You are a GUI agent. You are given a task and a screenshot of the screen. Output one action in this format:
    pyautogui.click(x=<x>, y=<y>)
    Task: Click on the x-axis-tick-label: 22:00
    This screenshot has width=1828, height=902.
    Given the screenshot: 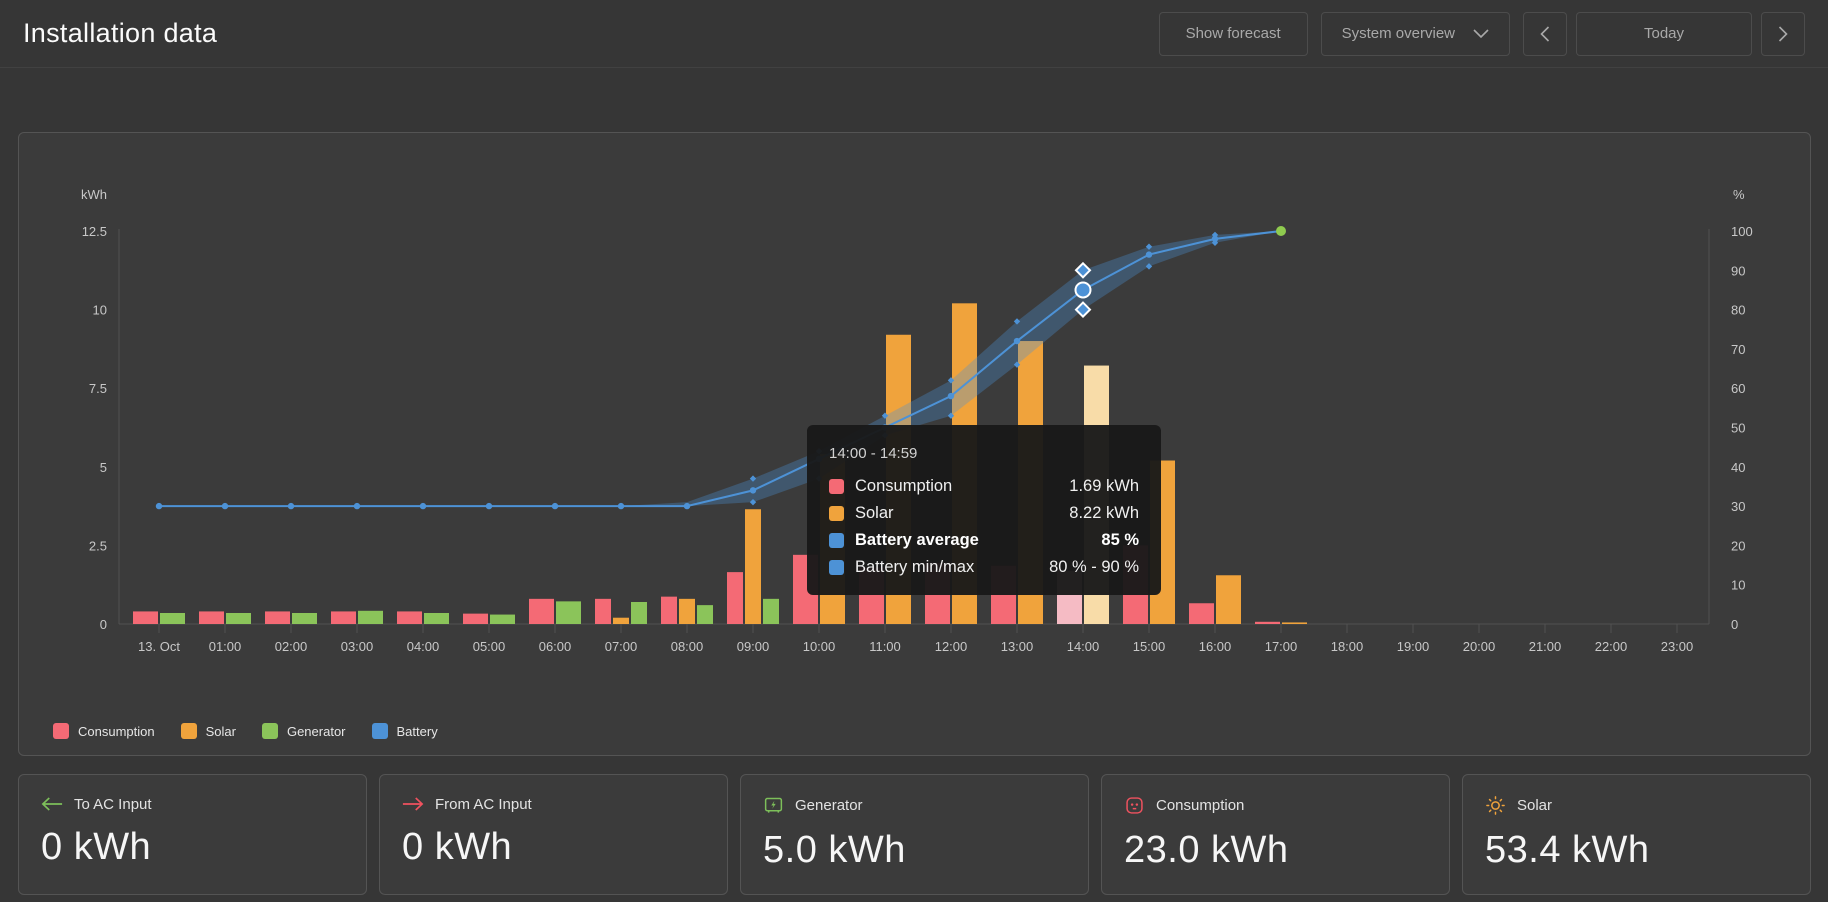 What is the action you would take?
    pyautogui.click(x=1611, y=646)
    